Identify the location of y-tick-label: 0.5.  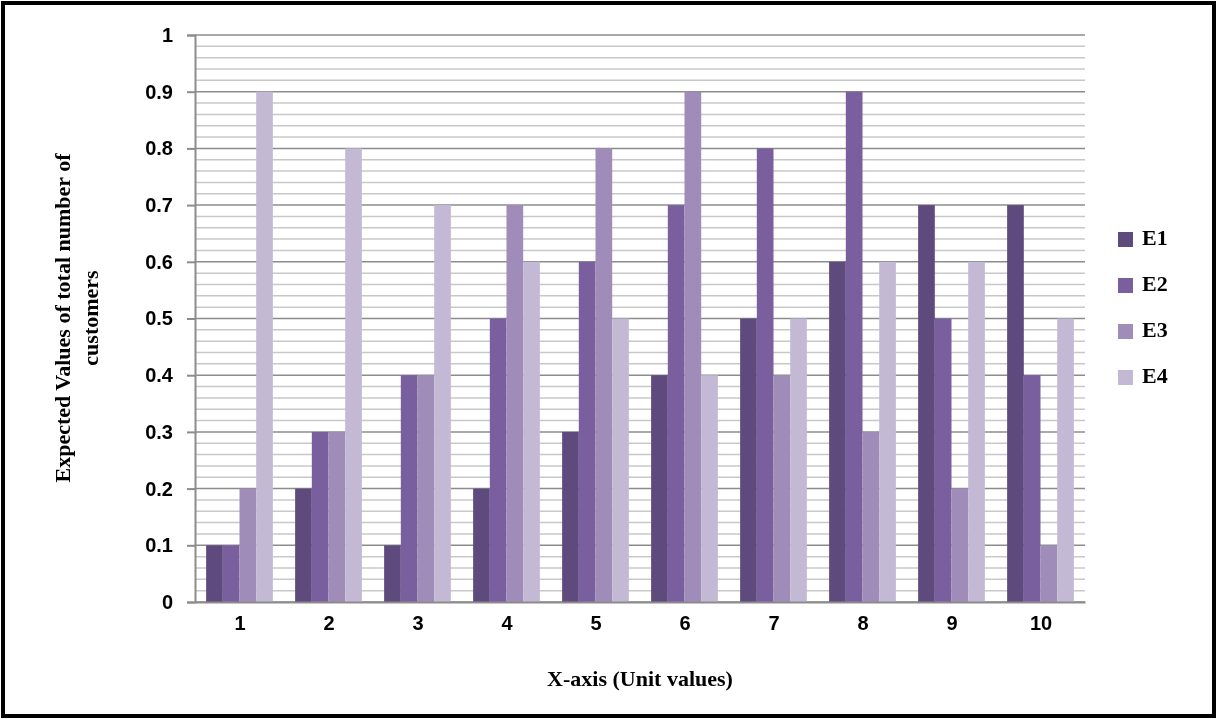
(159, 318).